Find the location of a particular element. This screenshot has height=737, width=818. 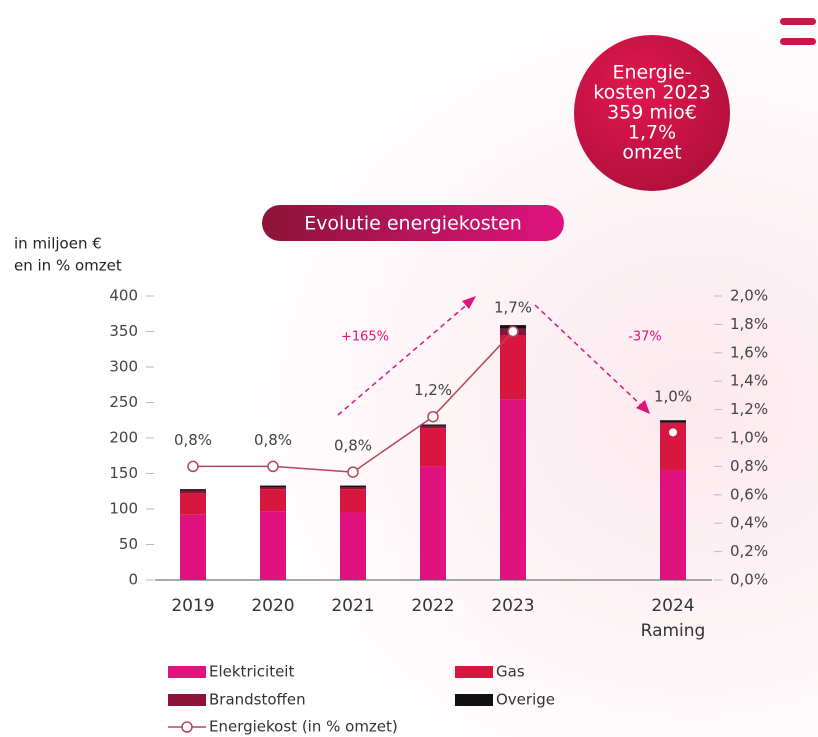

y-axis-label: in miljoen € is located at coordinates (58, 244).